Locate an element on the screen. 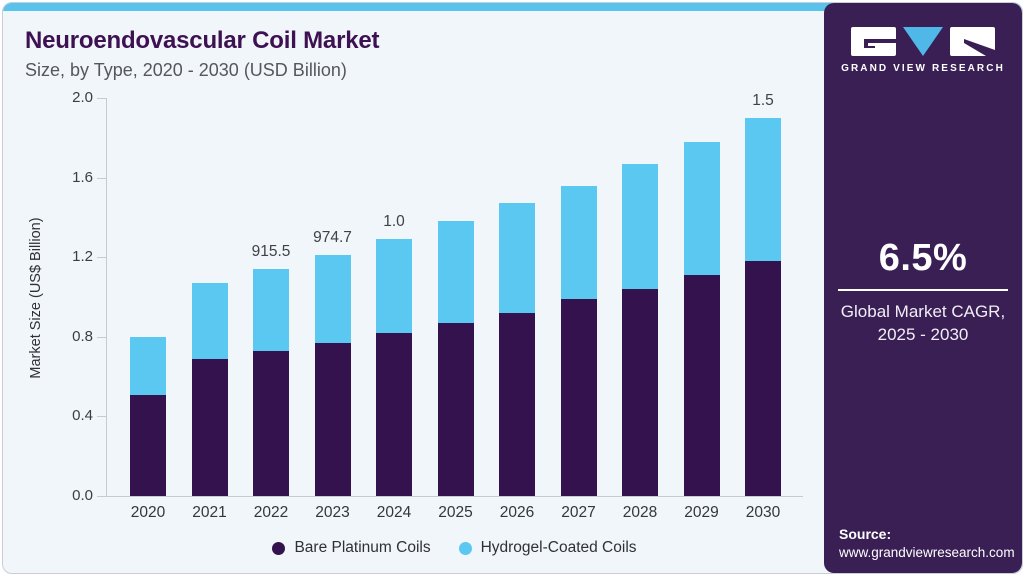 This screenshot has height=576, width=1025. legend: Bare Platinum Coils Hydrogel-Coated Coils is located at coordinates (454, 548).